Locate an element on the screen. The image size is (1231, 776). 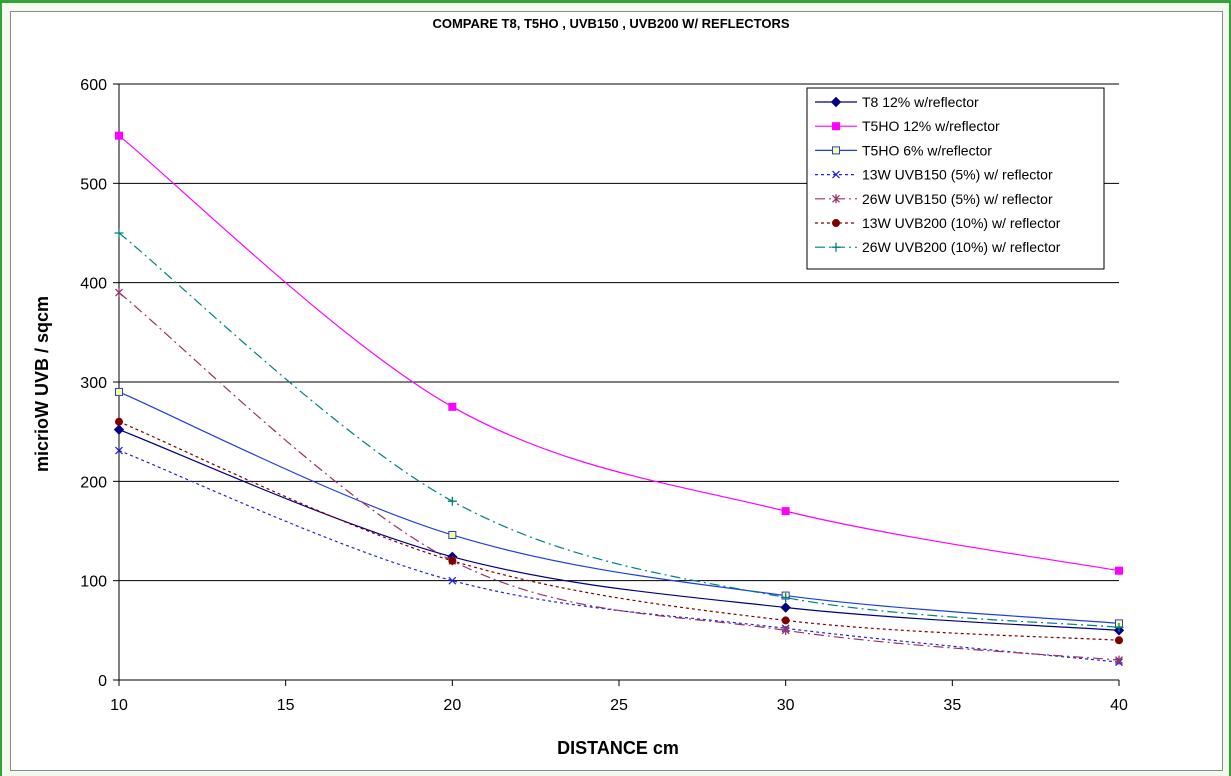
legend-box is located at coordinates (955, 178).